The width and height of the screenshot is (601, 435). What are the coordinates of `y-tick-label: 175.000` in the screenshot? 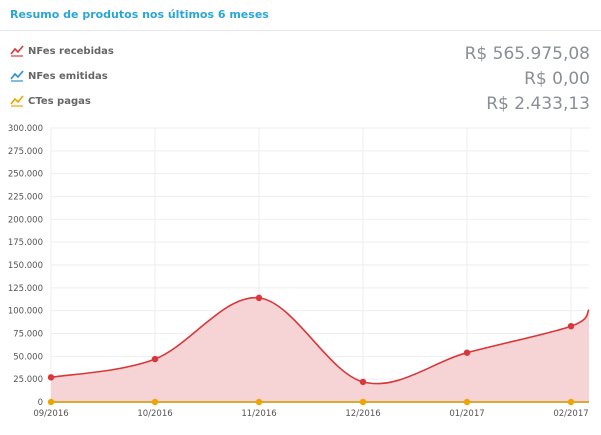 It's located at (25, 243).